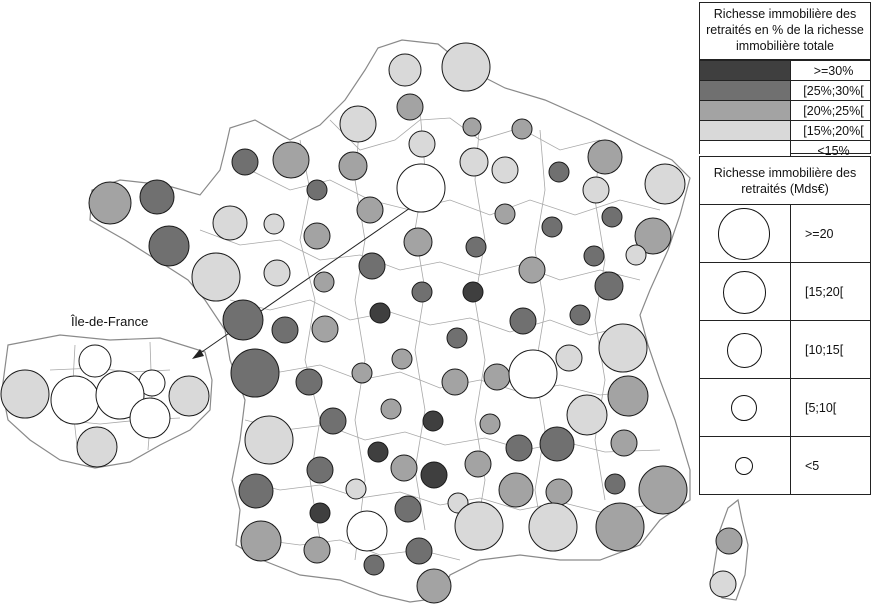 The image size is (876, 615). Describe the element at coordinates (785, 150) in the screenshot. I see `legend-color-row: <15%` at that location.